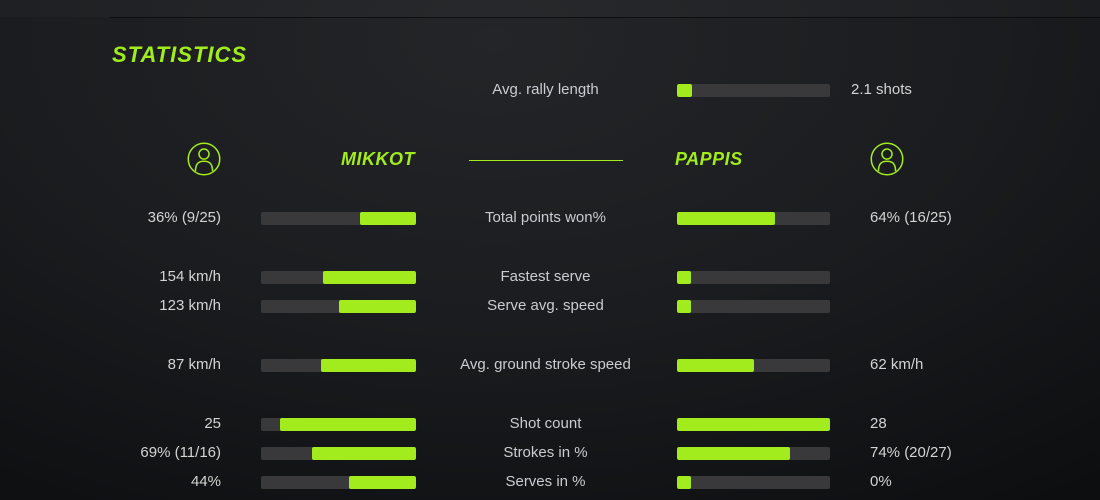 The image size is (1100, 500). What do you see at coordinates (605, 17) in the screenshot?
I see `header-divider-line` at bounding box center [605, 17].